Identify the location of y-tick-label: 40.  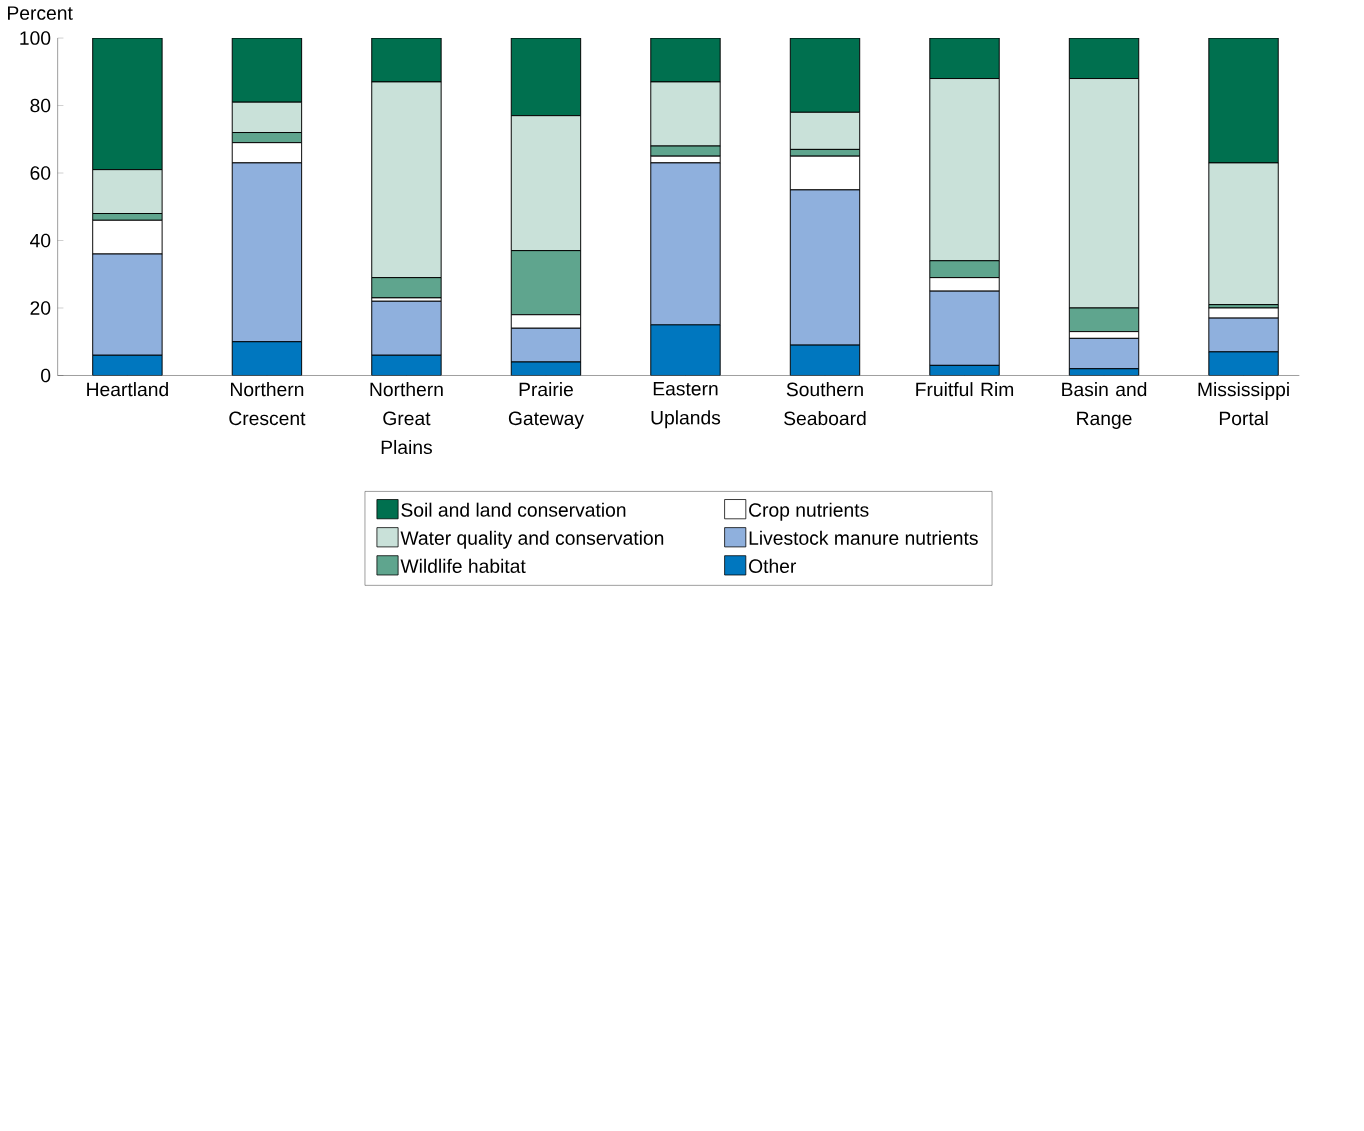
(40, 240).